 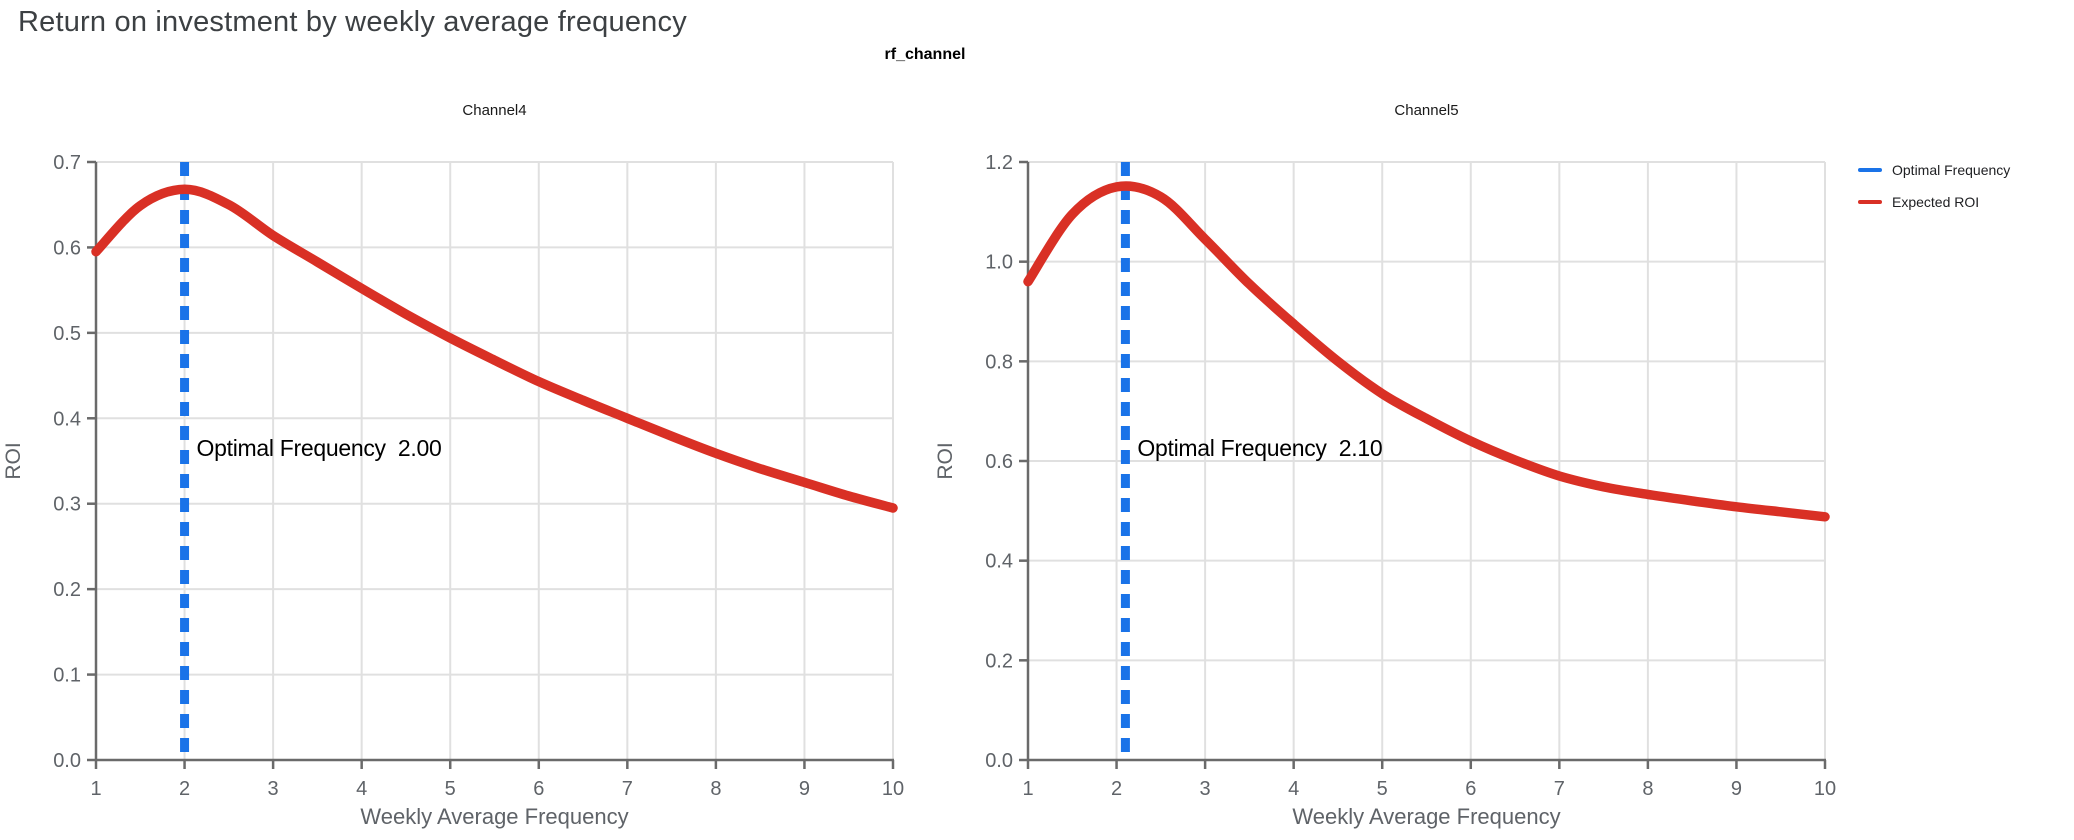 I want to click on y-tick-label: 0.7, so click(x=67, y=163).